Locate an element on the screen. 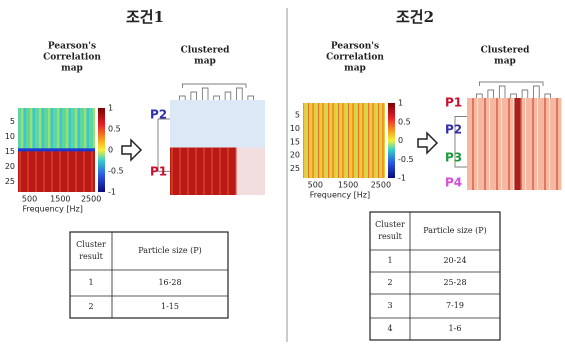  panel-title: 조건2 is located at coordinates (415, 17).